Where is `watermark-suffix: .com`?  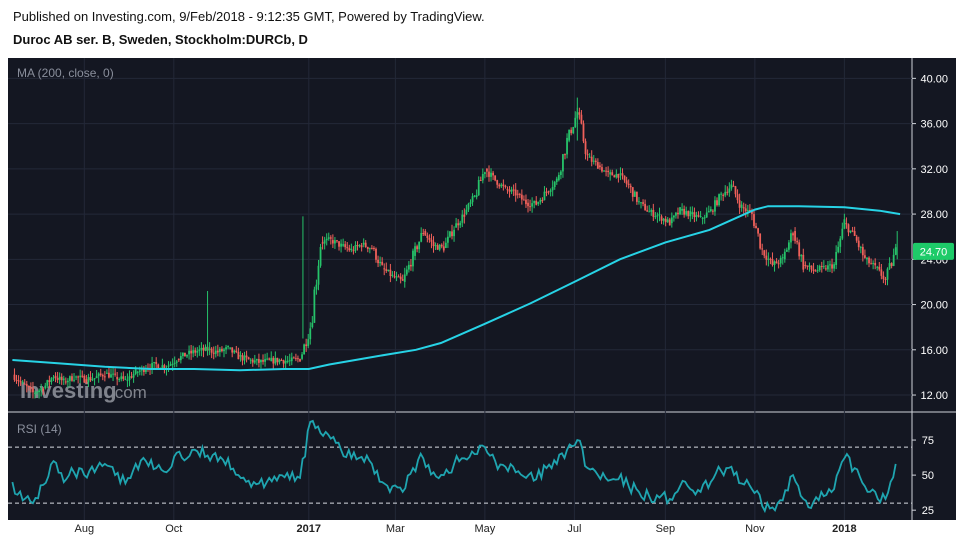
watermark-suffix: .com is located at coordinates (128, 392).